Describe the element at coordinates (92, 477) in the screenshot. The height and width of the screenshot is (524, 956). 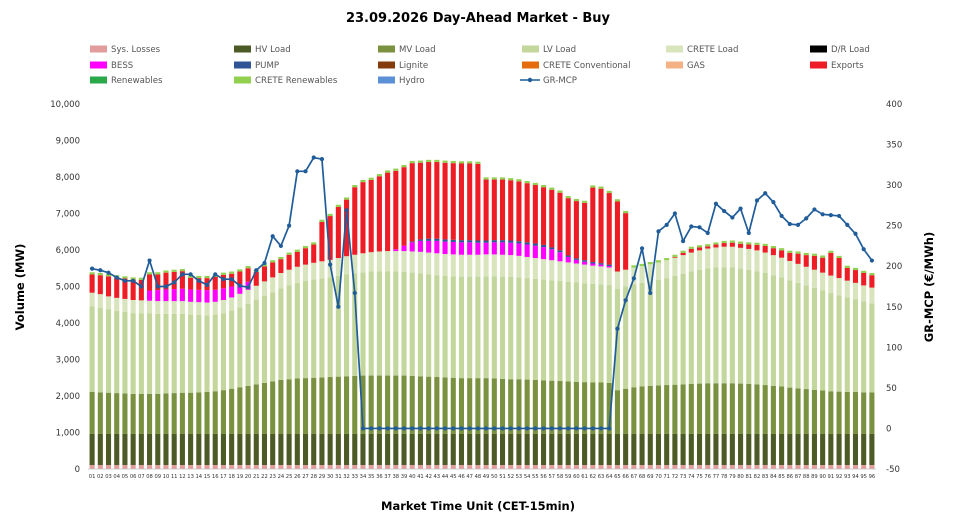
I see `x-tick-label: 01` at that location.